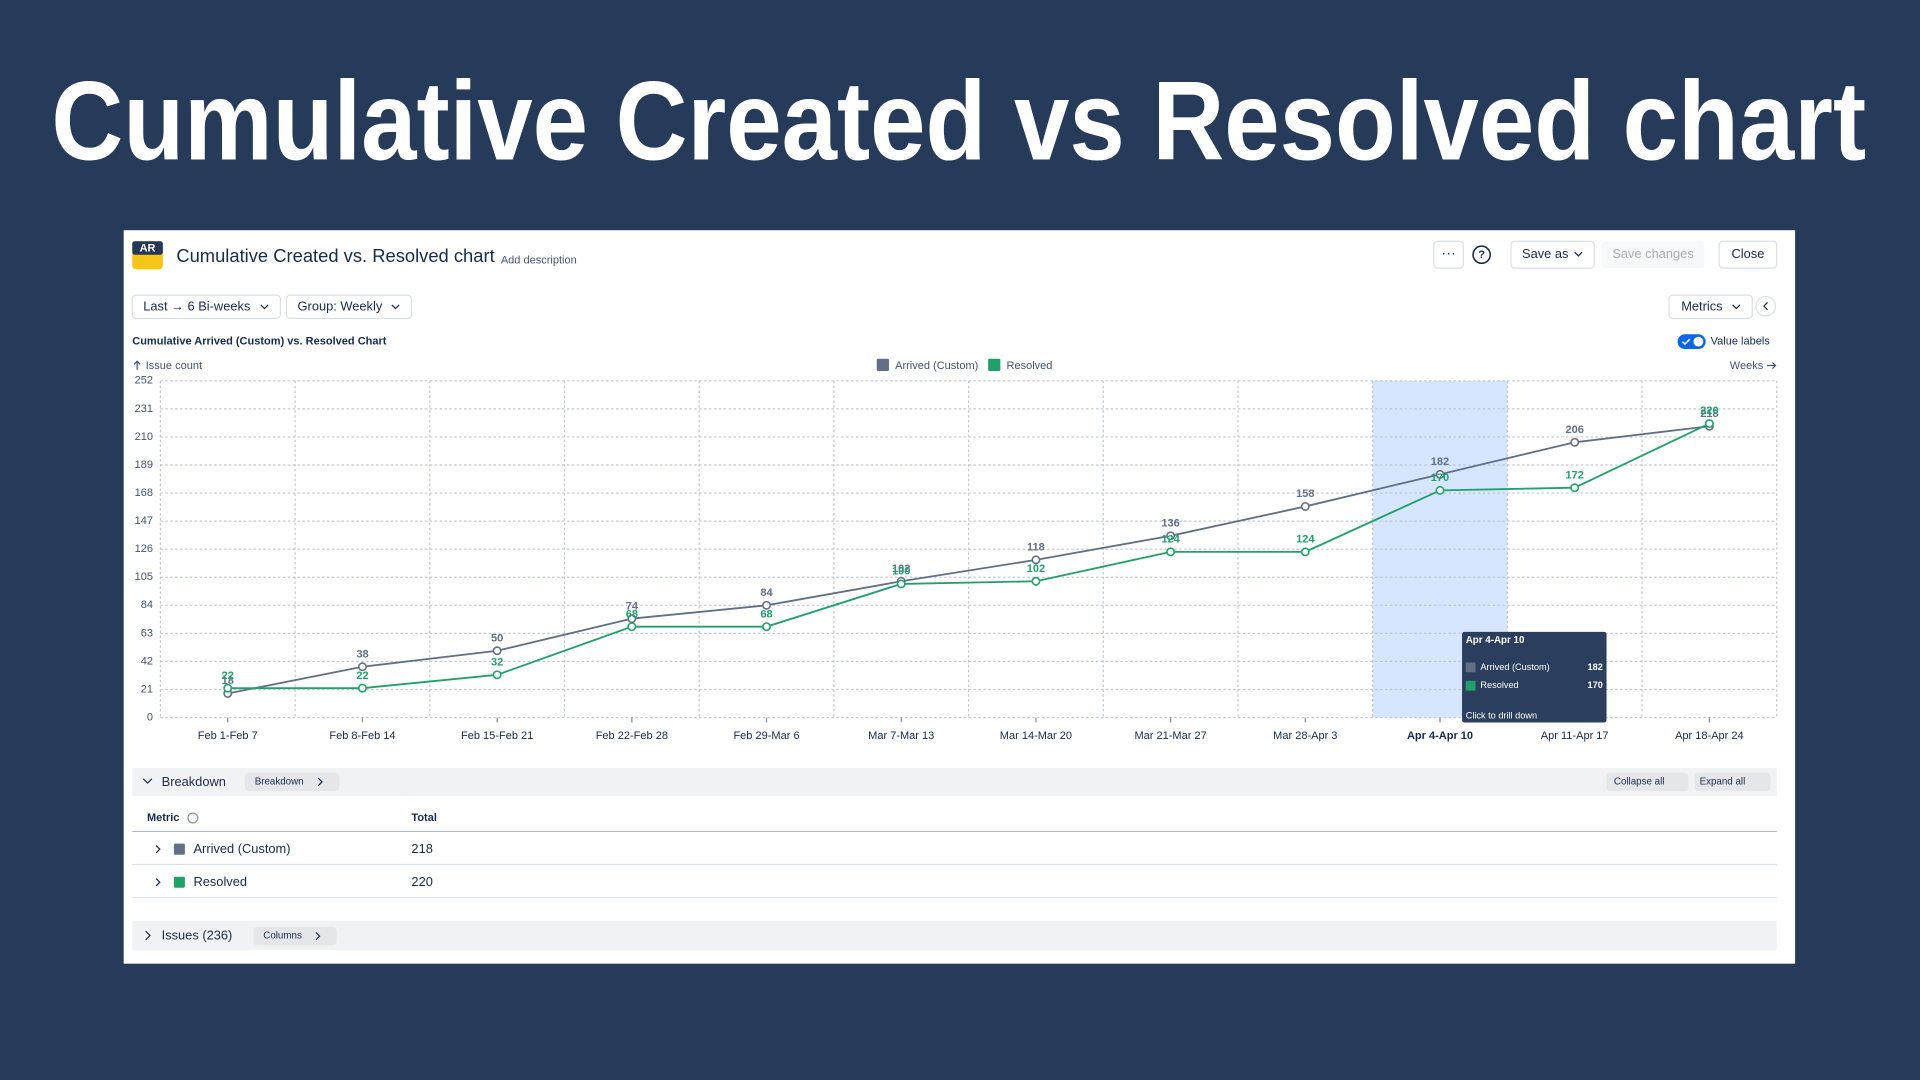 Image resolution: width=1920 pixels, height=1080 pixels. Describe the element at coordinates (958, 121) in the screenshot. I see `page-title: Cumulative Created vs Resolved chart` at that location.